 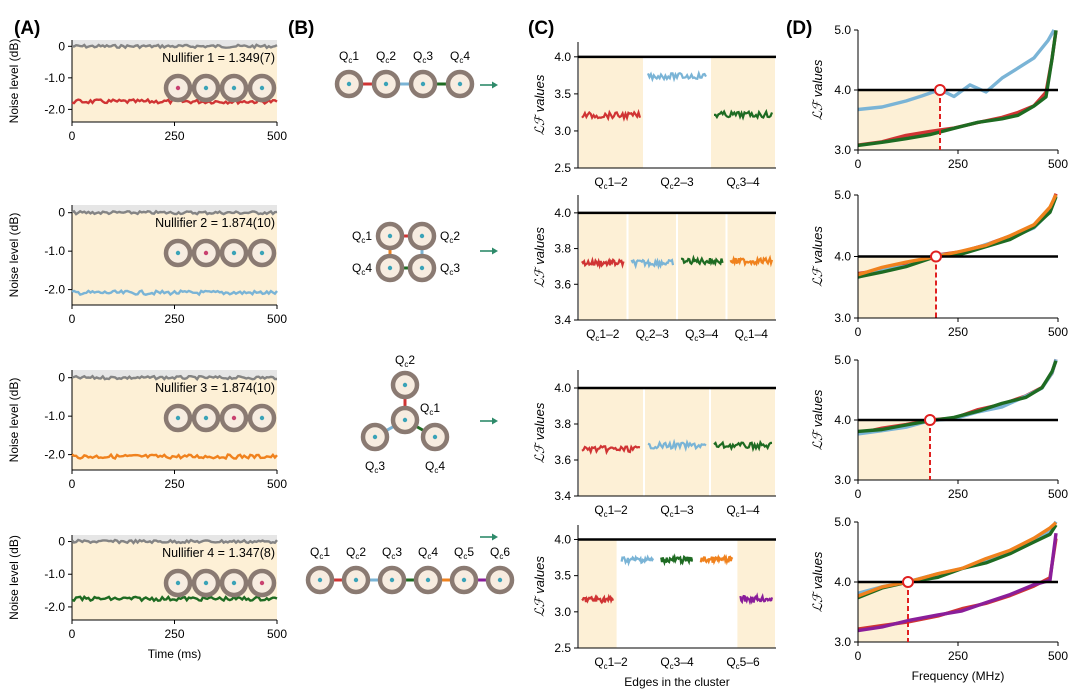 I want to click on panel-a-chart-1-y-tick-label: 0, so click(x=61, y=46).